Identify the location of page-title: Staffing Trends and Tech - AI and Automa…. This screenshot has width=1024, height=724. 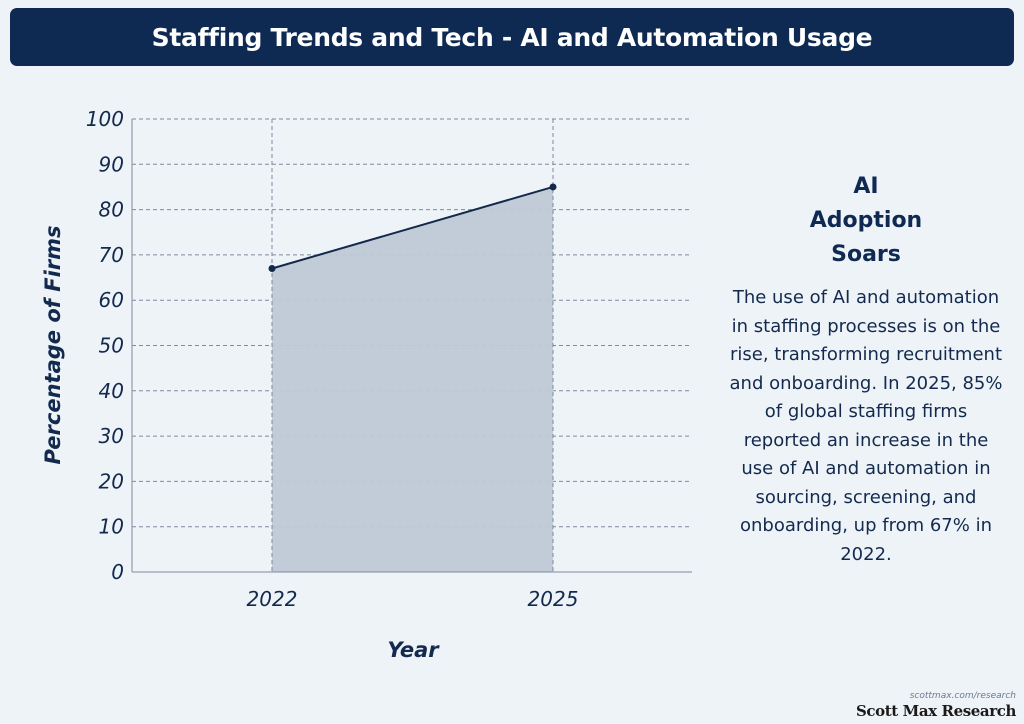
(512, 37).